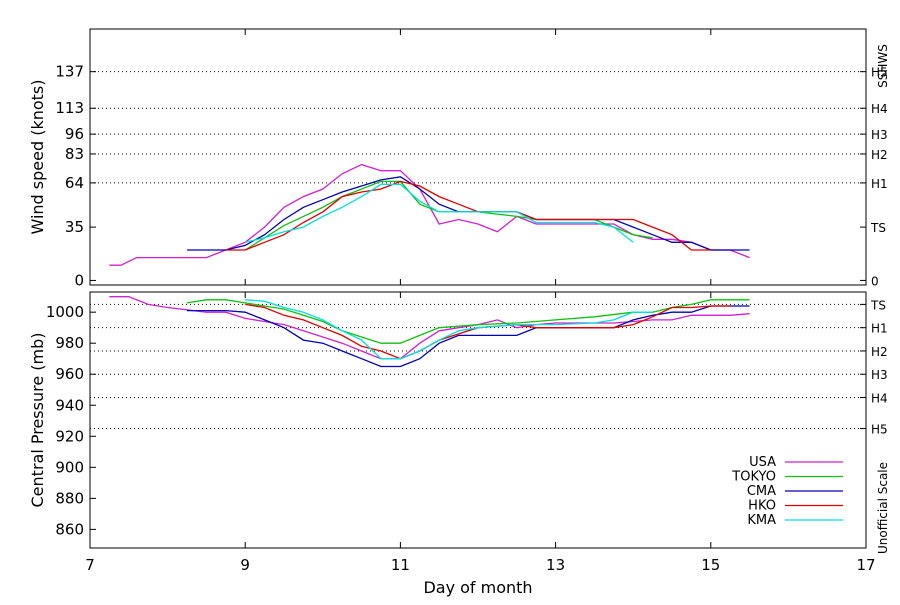 The width and height of the screenshot is (900, 605). What do you see at coordinates (69, 405) in the screenshot?
I see `pressure-ytick-label: 940` at bounding box center [69, 405].